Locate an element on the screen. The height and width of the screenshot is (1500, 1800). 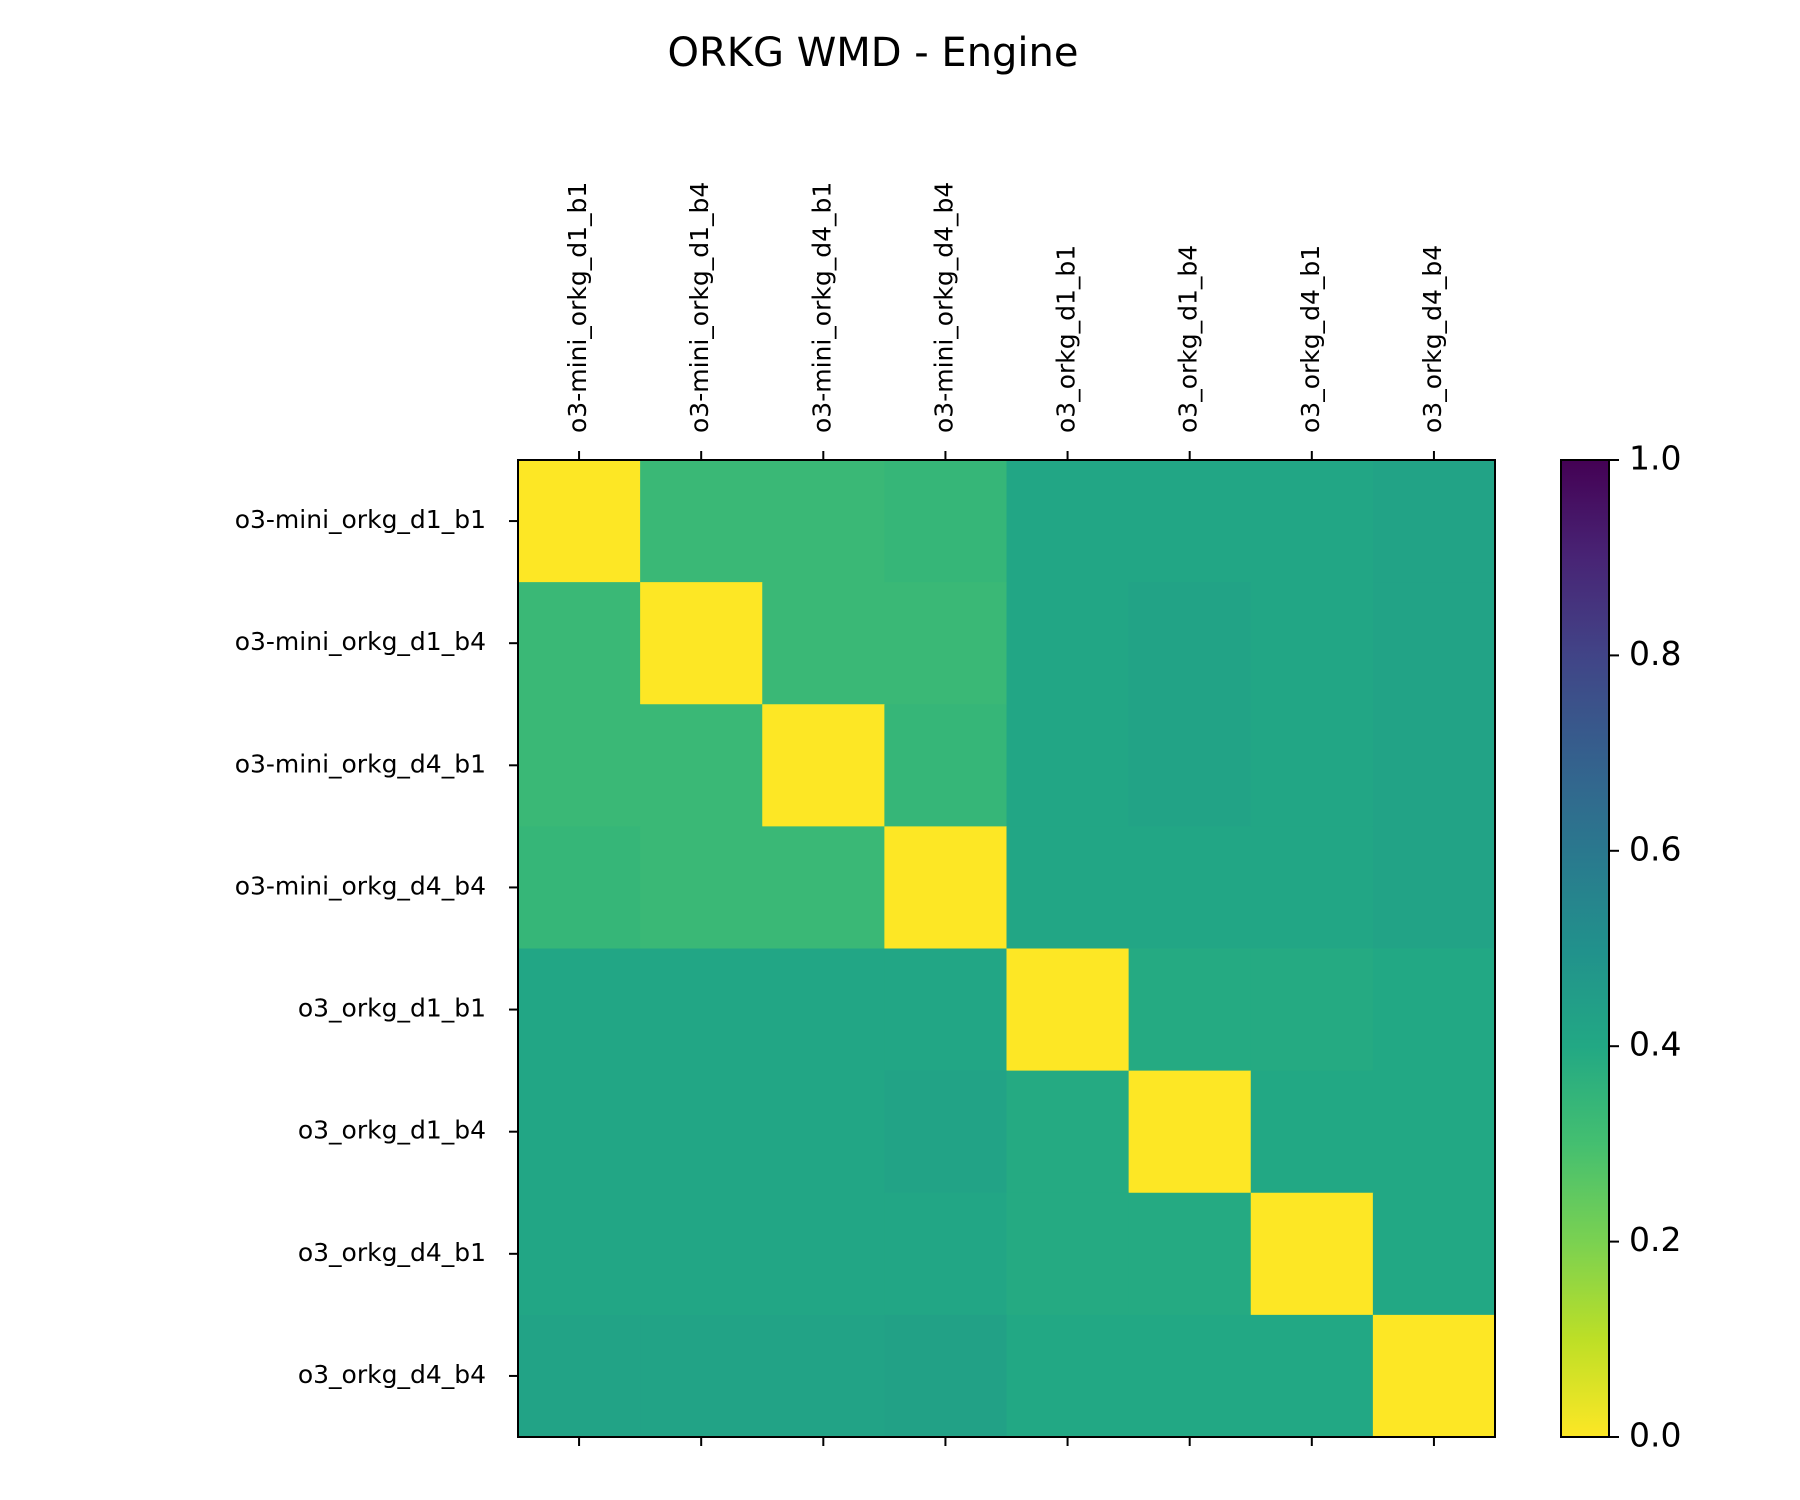
colorbar-tick-label: 0.4 is located at coordinates (1655, 1044).